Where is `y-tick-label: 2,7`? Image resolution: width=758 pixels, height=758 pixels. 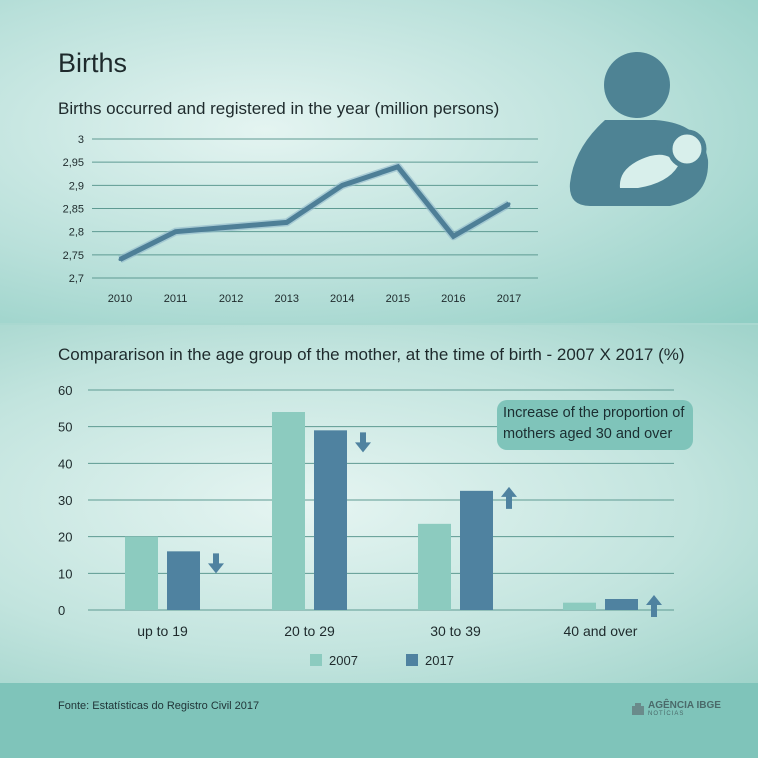
y-tick-label: 2,7 is located at coordinates (76, 279).